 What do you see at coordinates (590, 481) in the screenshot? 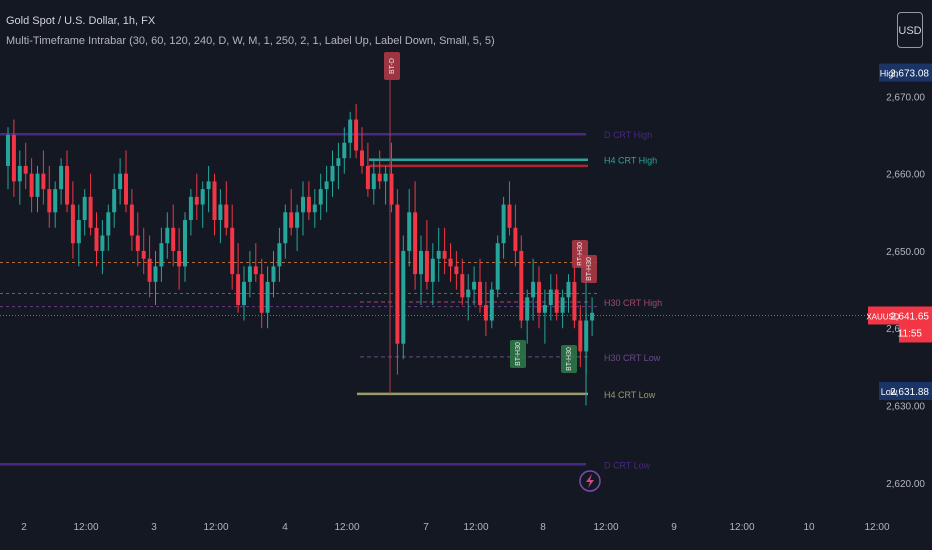
I see `lightning-icon` at bounding box center [590, 481].